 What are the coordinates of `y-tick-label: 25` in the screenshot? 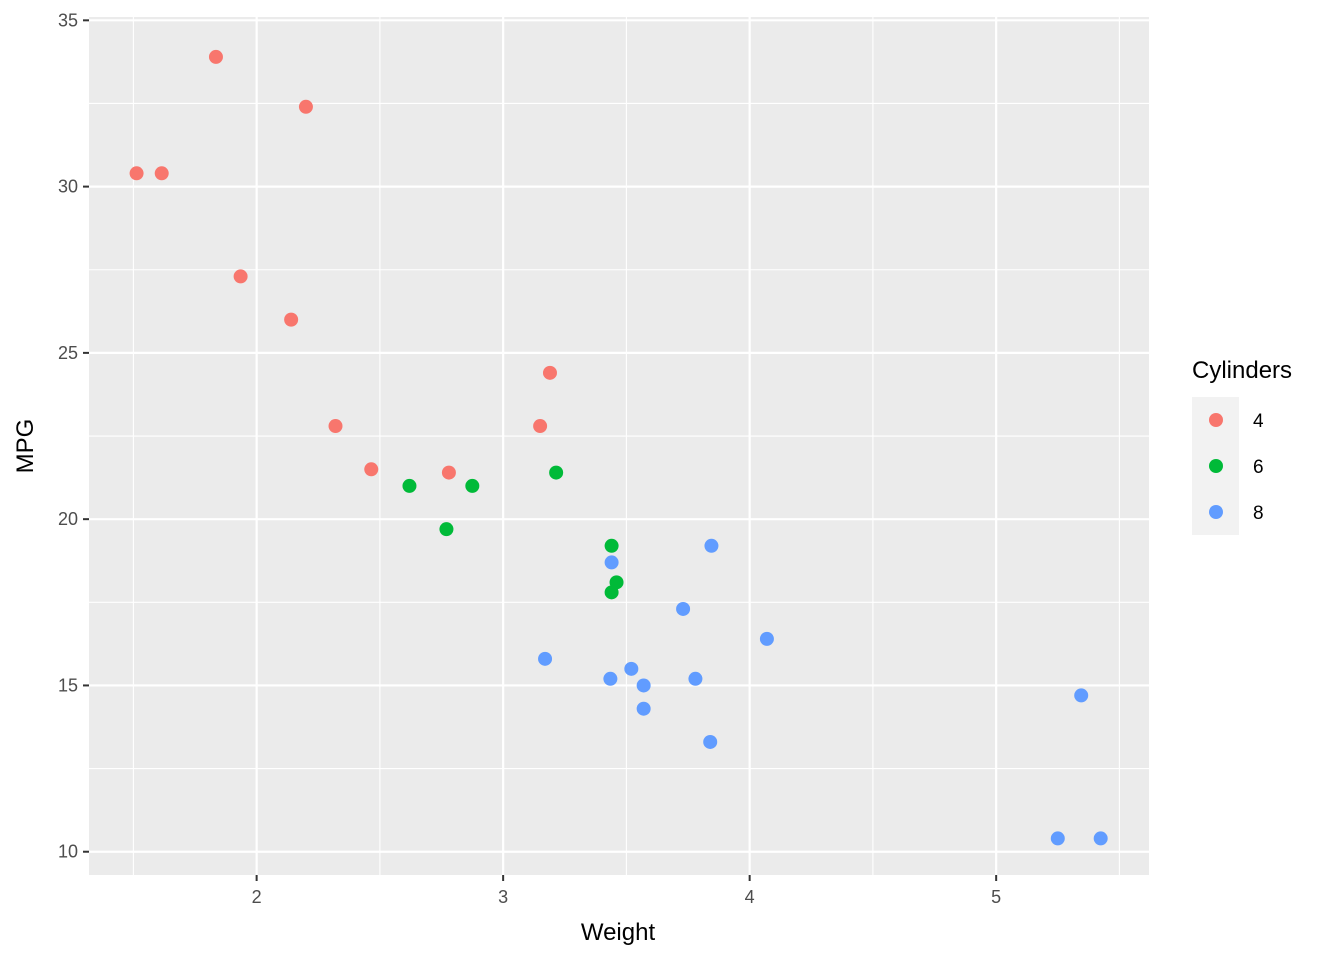 It's located at (68, 353).